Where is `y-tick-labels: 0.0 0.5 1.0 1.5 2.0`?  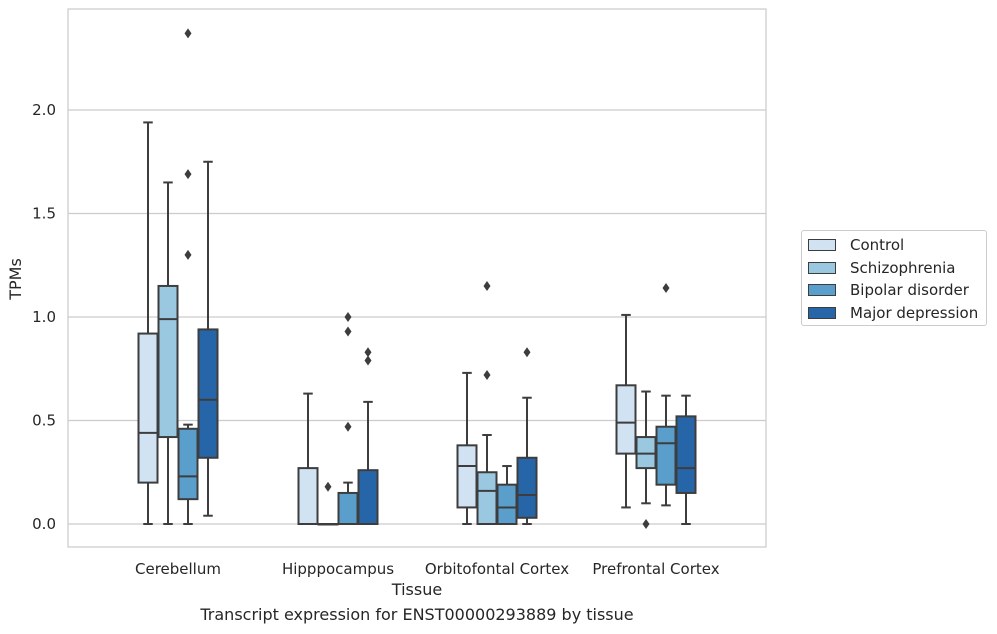 y-tick-labels: 0.0 0.5 1.0 1.5 2.0 is located at coordinates (44, 317).